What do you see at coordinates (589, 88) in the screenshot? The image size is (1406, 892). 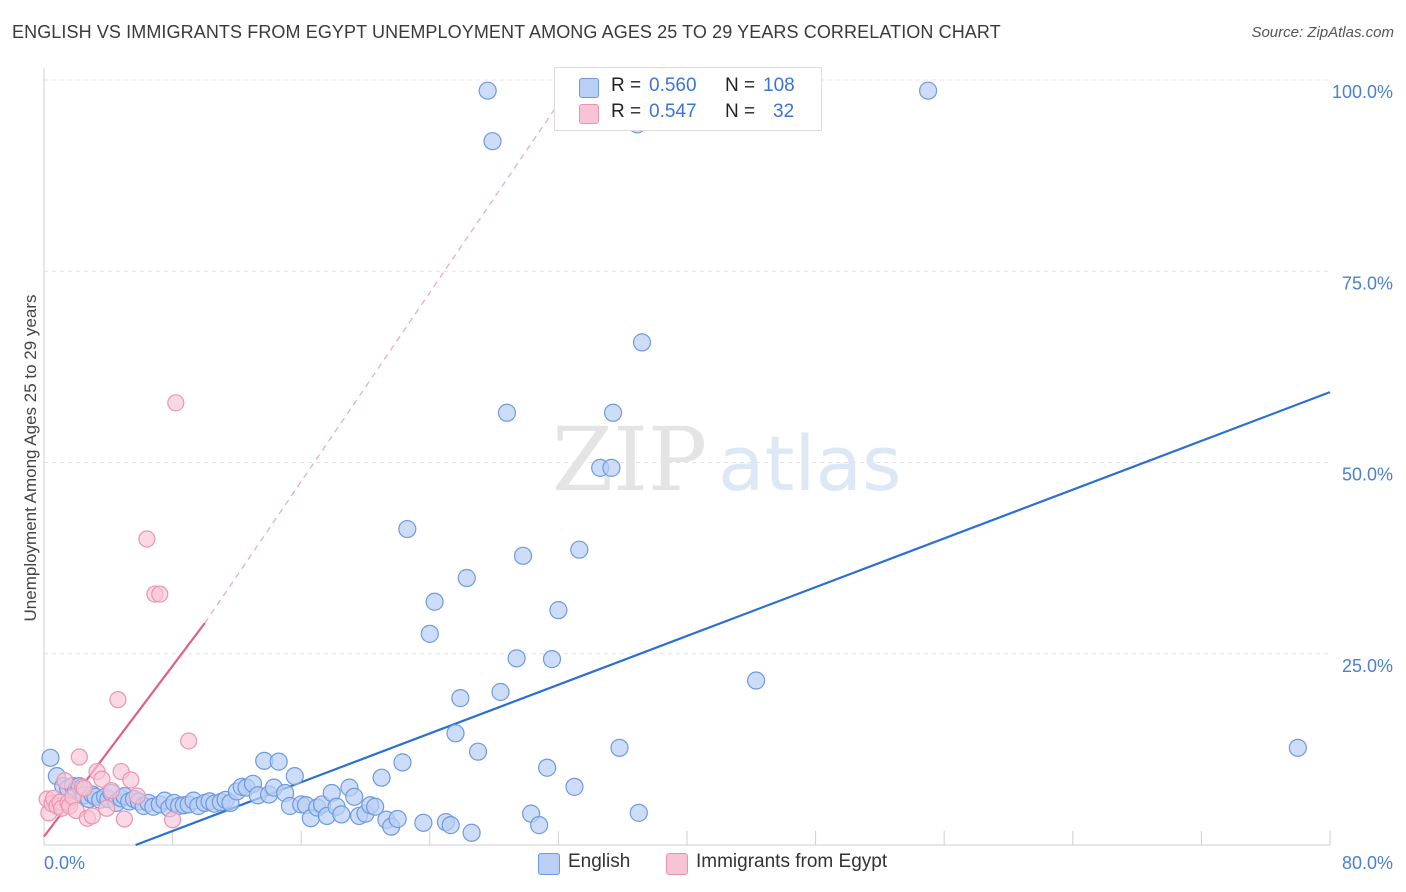 I see `english-swatch` at bounding box center [589, 88].